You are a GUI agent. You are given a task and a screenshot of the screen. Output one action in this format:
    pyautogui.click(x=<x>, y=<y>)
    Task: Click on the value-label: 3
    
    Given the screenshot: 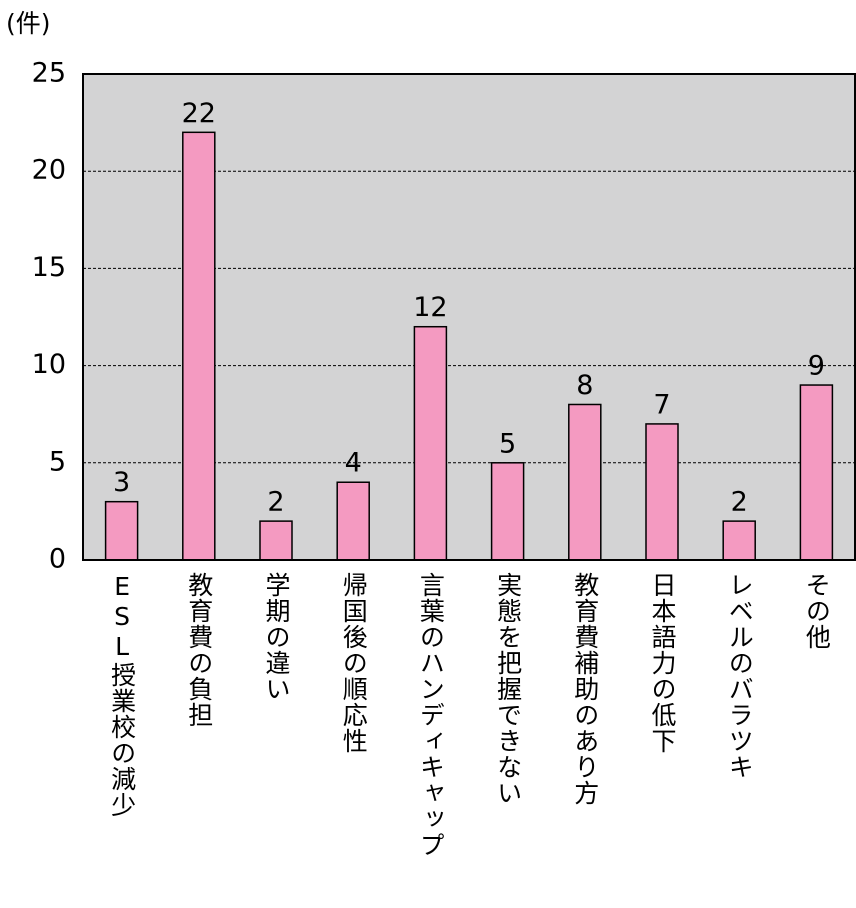 What is the action you would take?
    pyautogui.click(x=121, y=482)
    